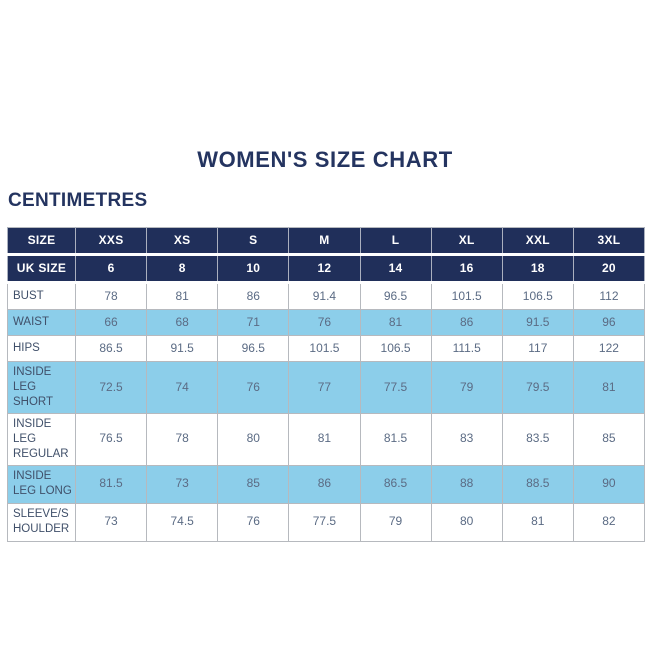  I want to click on value-cell: 117, so click(537, 348).